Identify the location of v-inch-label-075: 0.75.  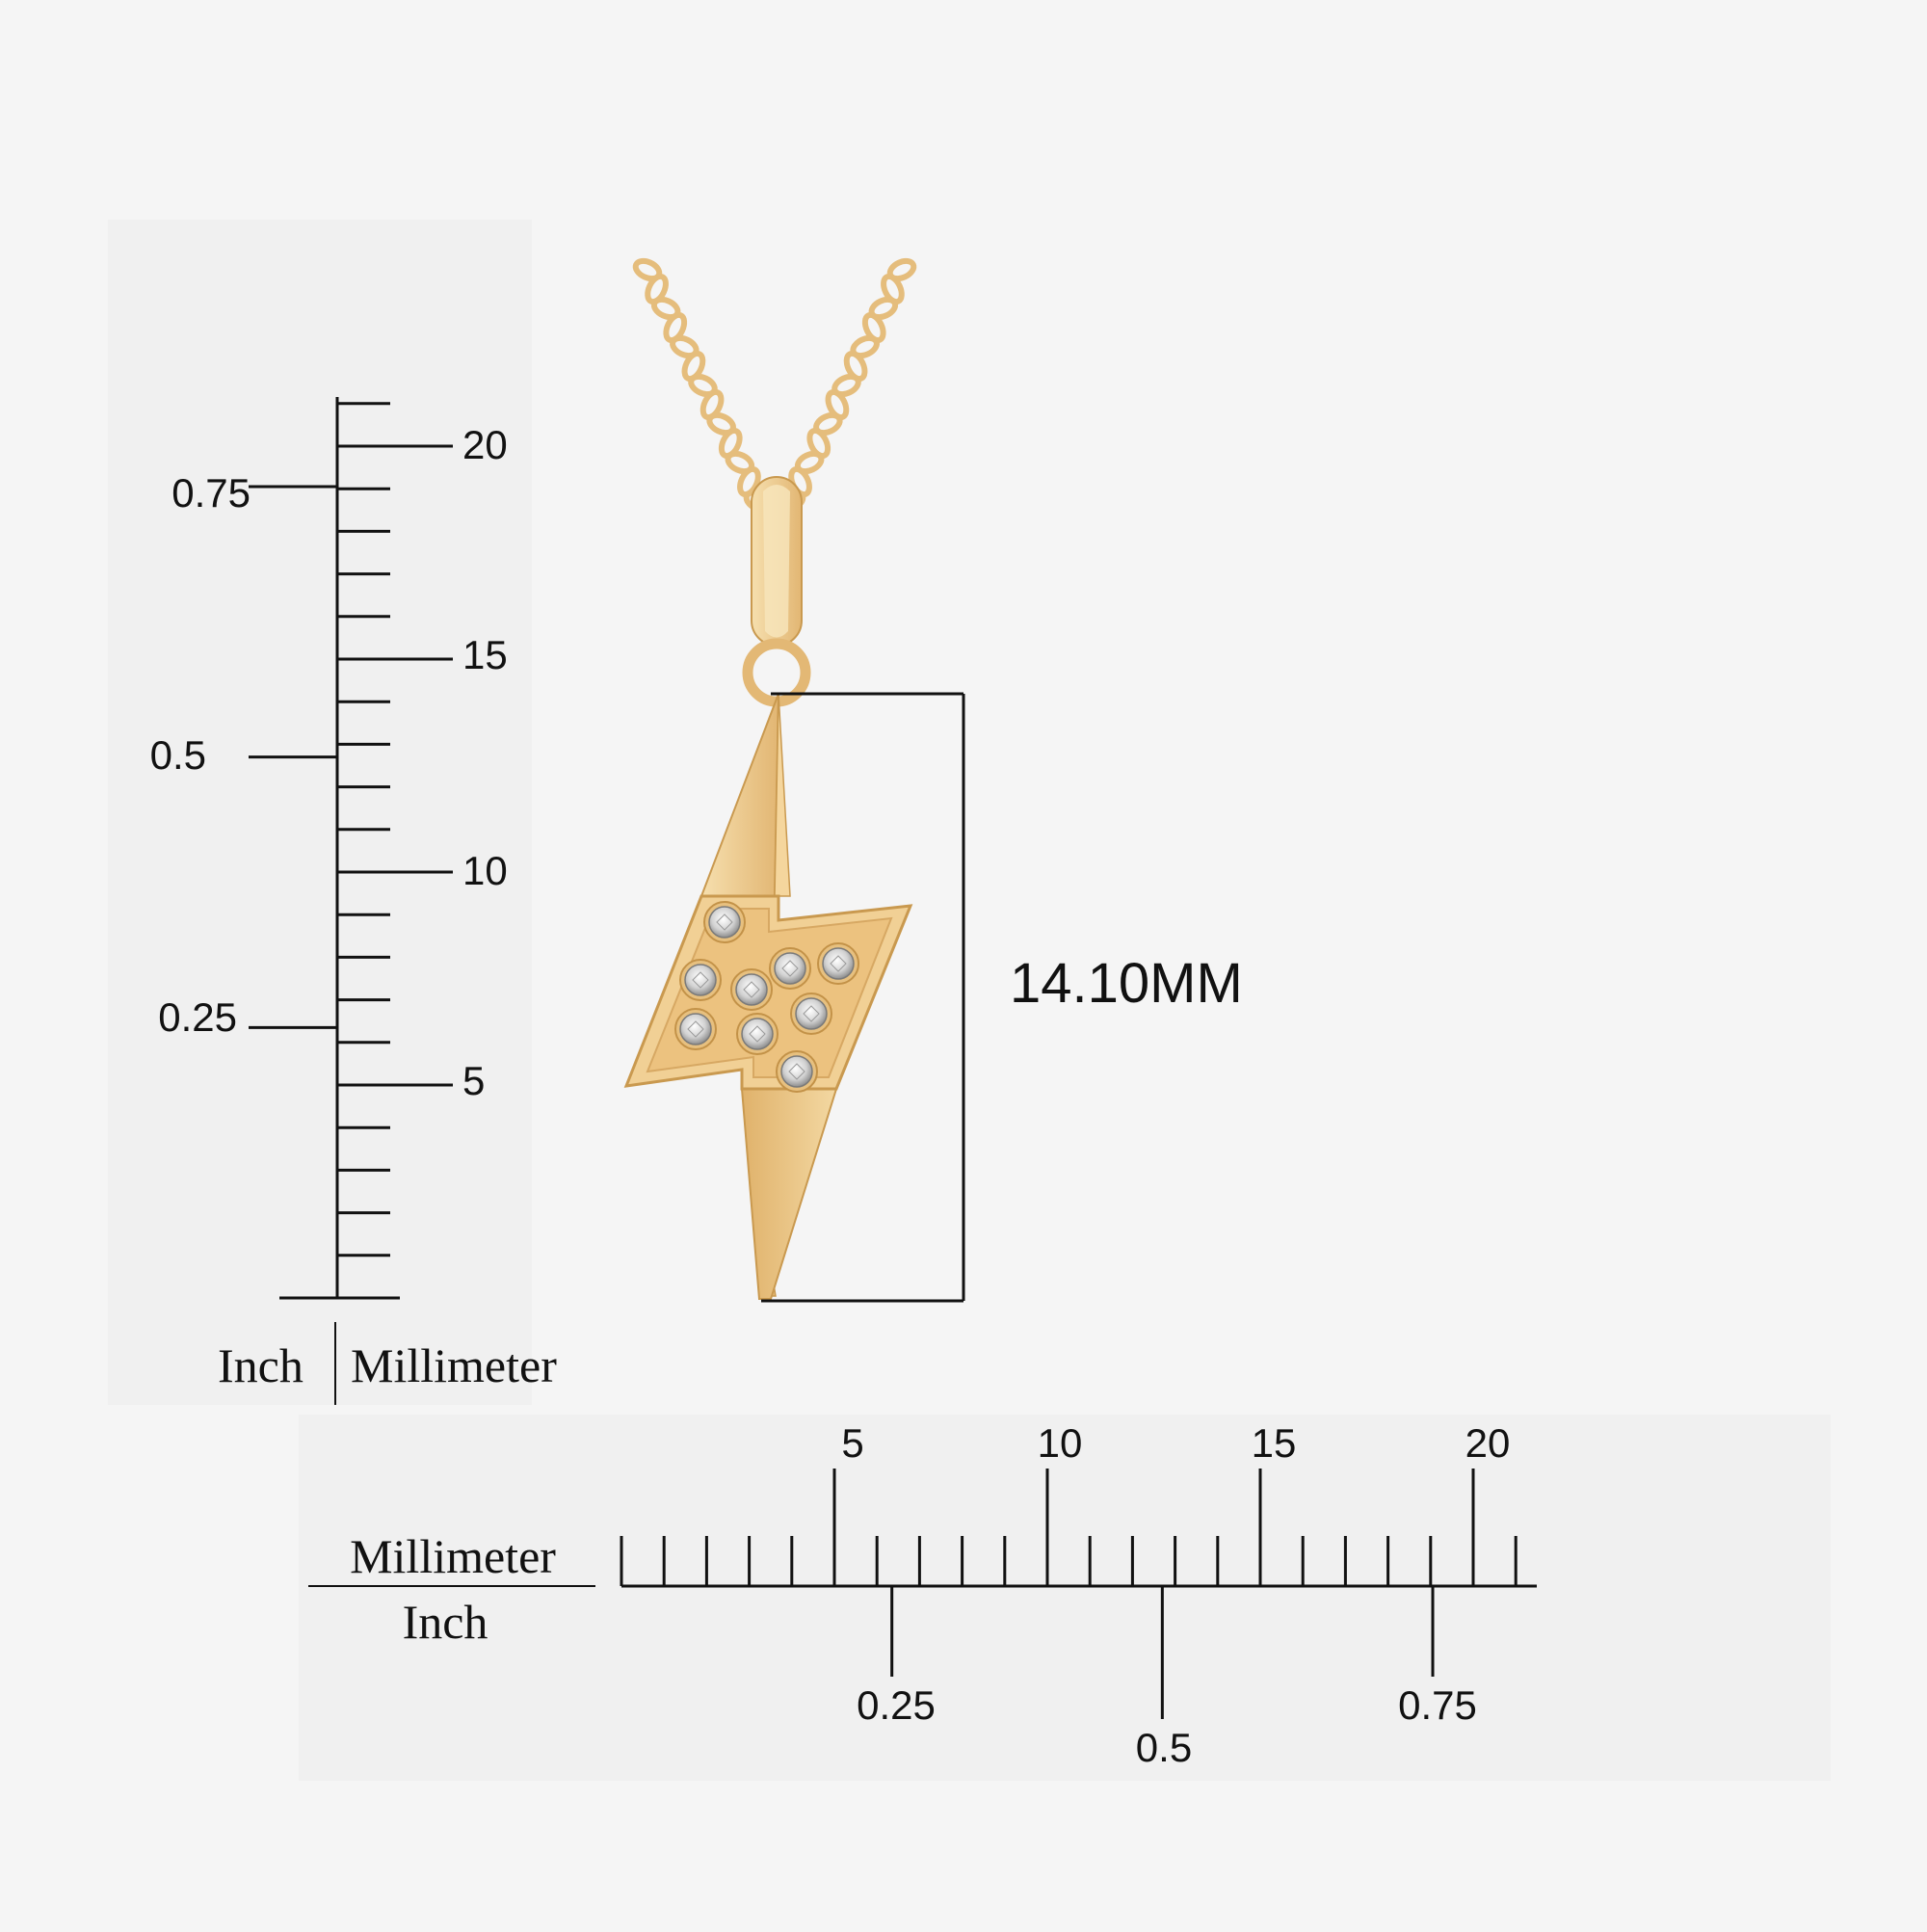
(212, 493).